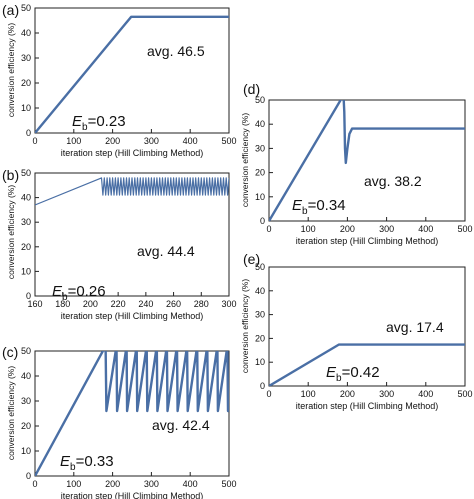  What do you see at coordinates (176, 51) in the screenshot?
I see `avg-annotation: avg. 46.5` at bounding box center [176, 51].